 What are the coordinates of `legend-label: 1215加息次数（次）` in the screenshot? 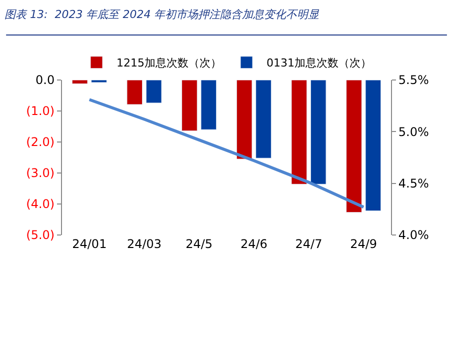 It's located at (169, 63).